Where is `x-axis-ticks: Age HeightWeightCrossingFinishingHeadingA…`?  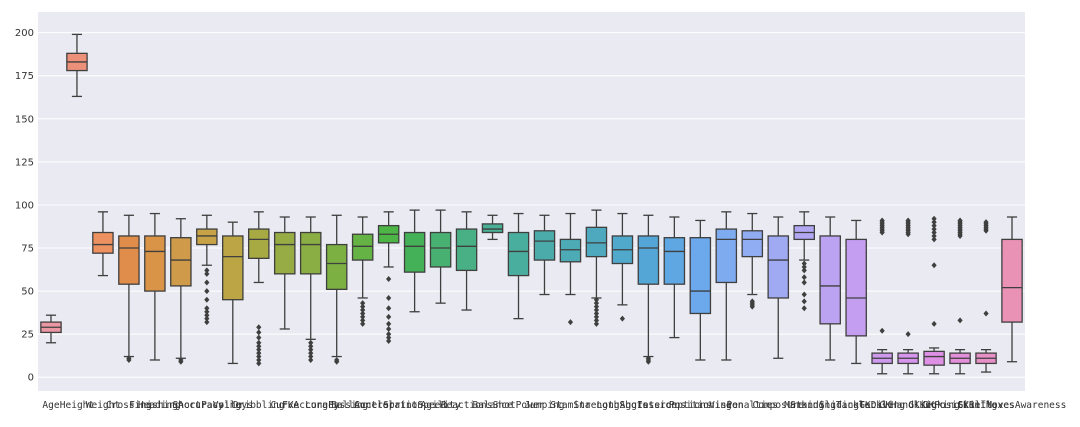 x-axis-ticks: Age HeightWeightCrossingFinishingHeadingA… is located at coordinates (554, 405).